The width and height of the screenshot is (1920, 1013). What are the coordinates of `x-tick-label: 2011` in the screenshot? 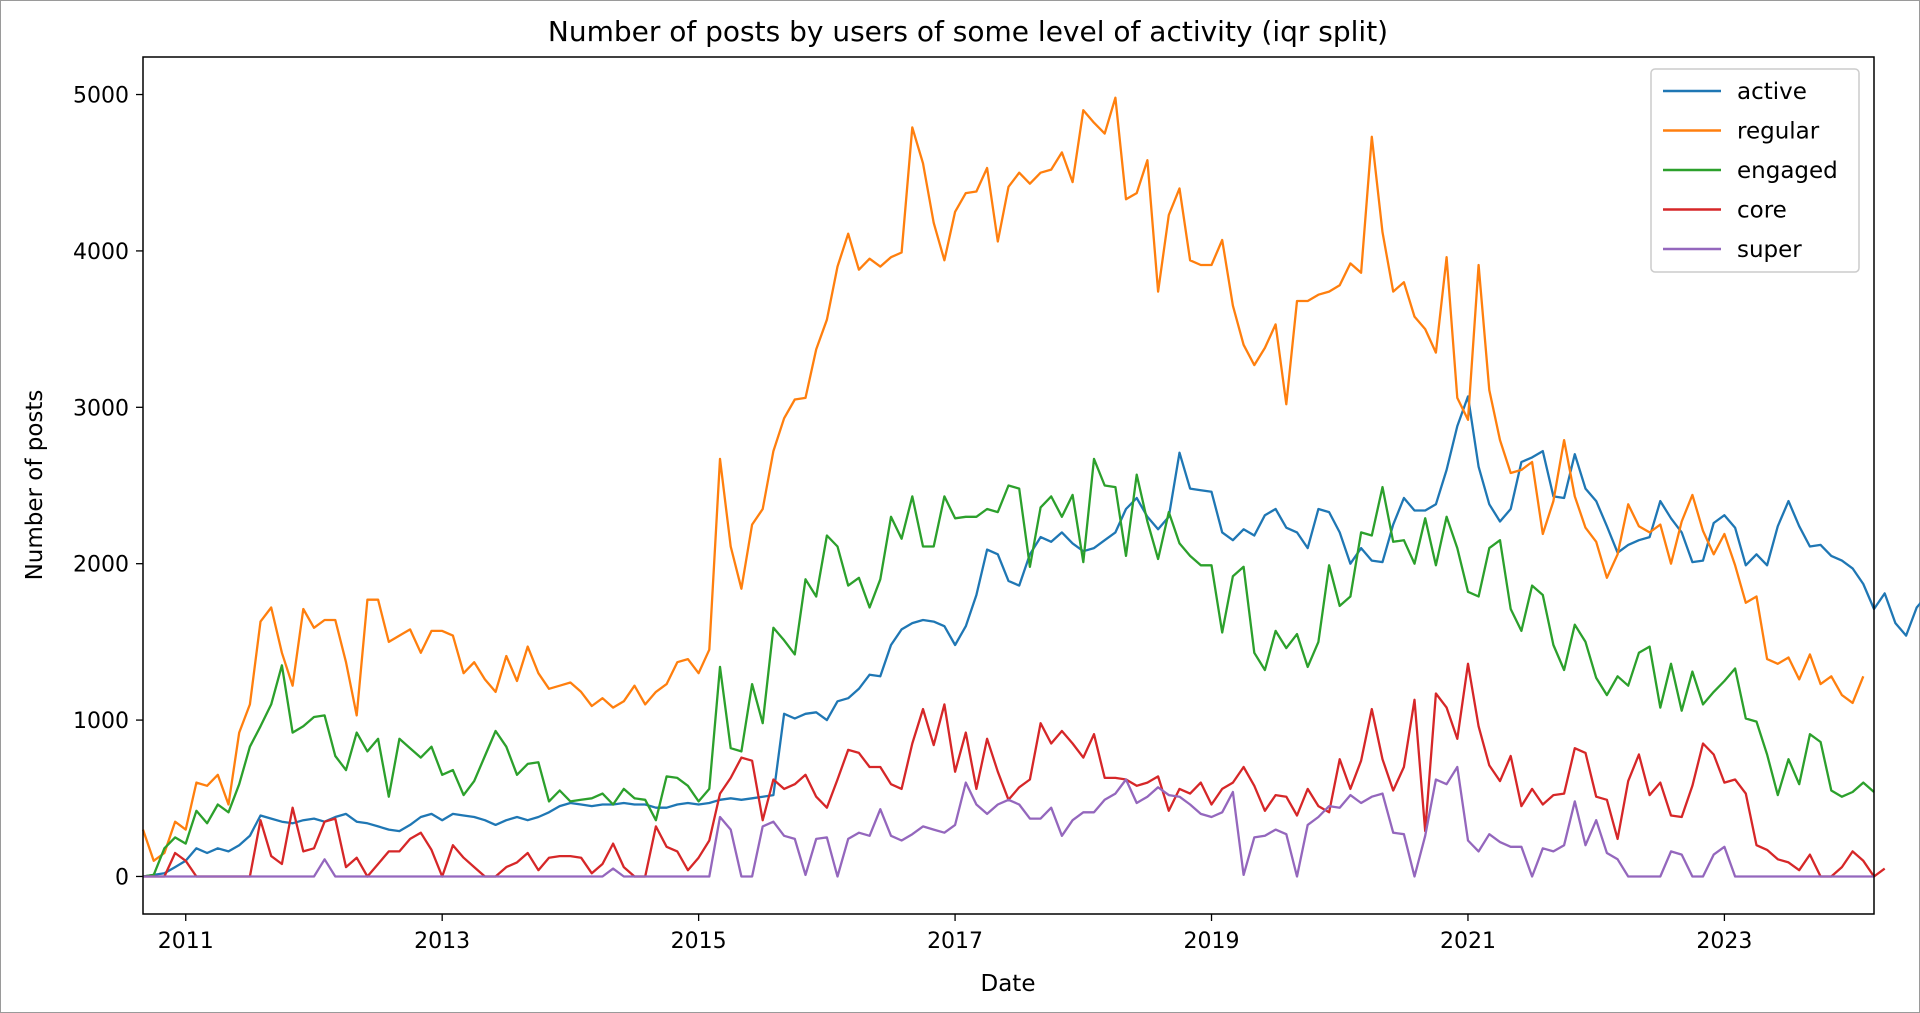 It's located at (186, 941).